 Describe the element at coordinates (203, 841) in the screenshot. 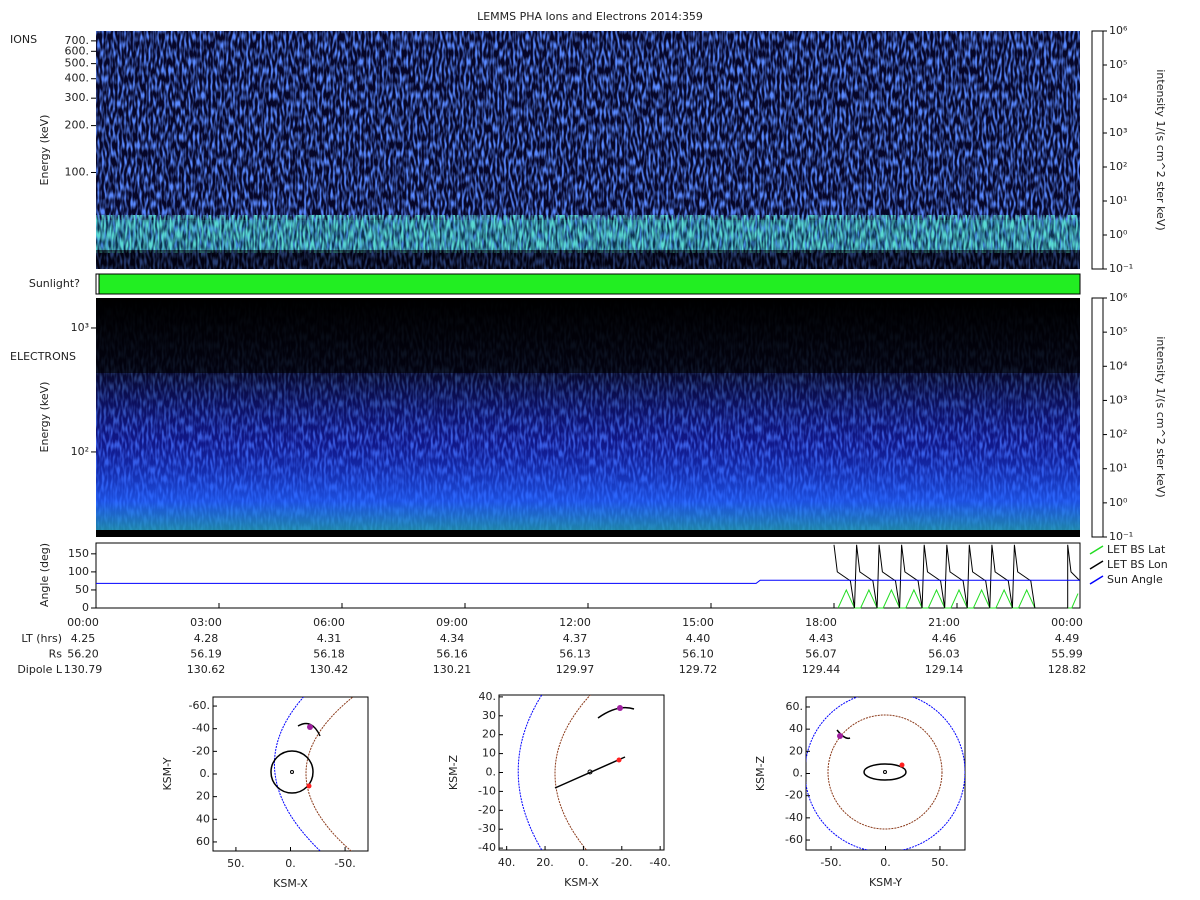

I see `y-tick-label: 60` at that location.